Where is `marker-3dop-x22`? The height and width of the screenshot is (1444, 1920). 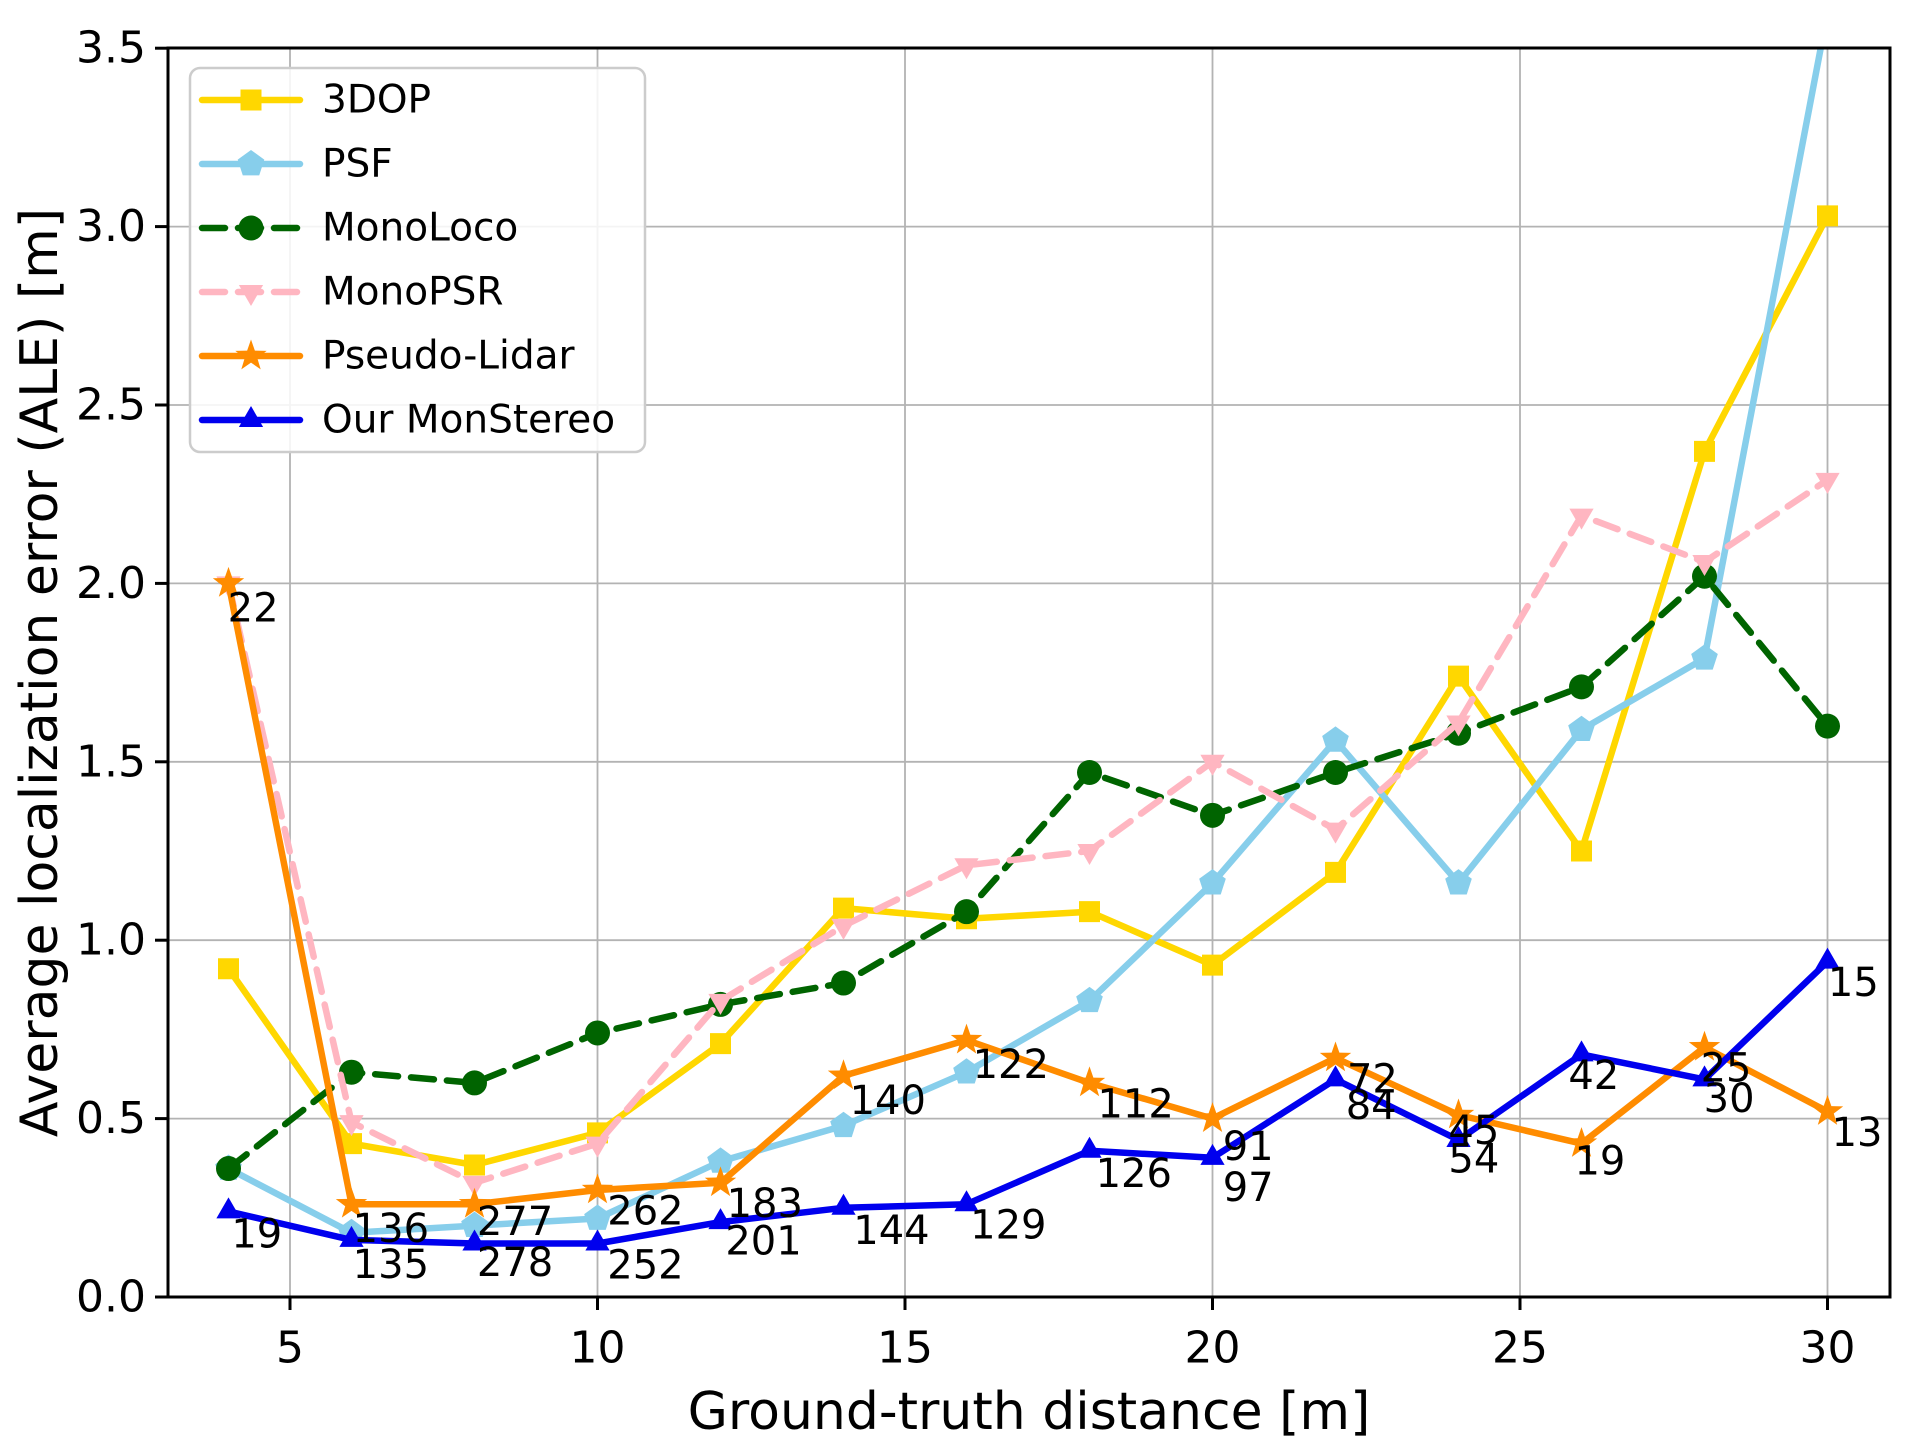
marker-3dop-x22 is located at coordinates (1335, 872).